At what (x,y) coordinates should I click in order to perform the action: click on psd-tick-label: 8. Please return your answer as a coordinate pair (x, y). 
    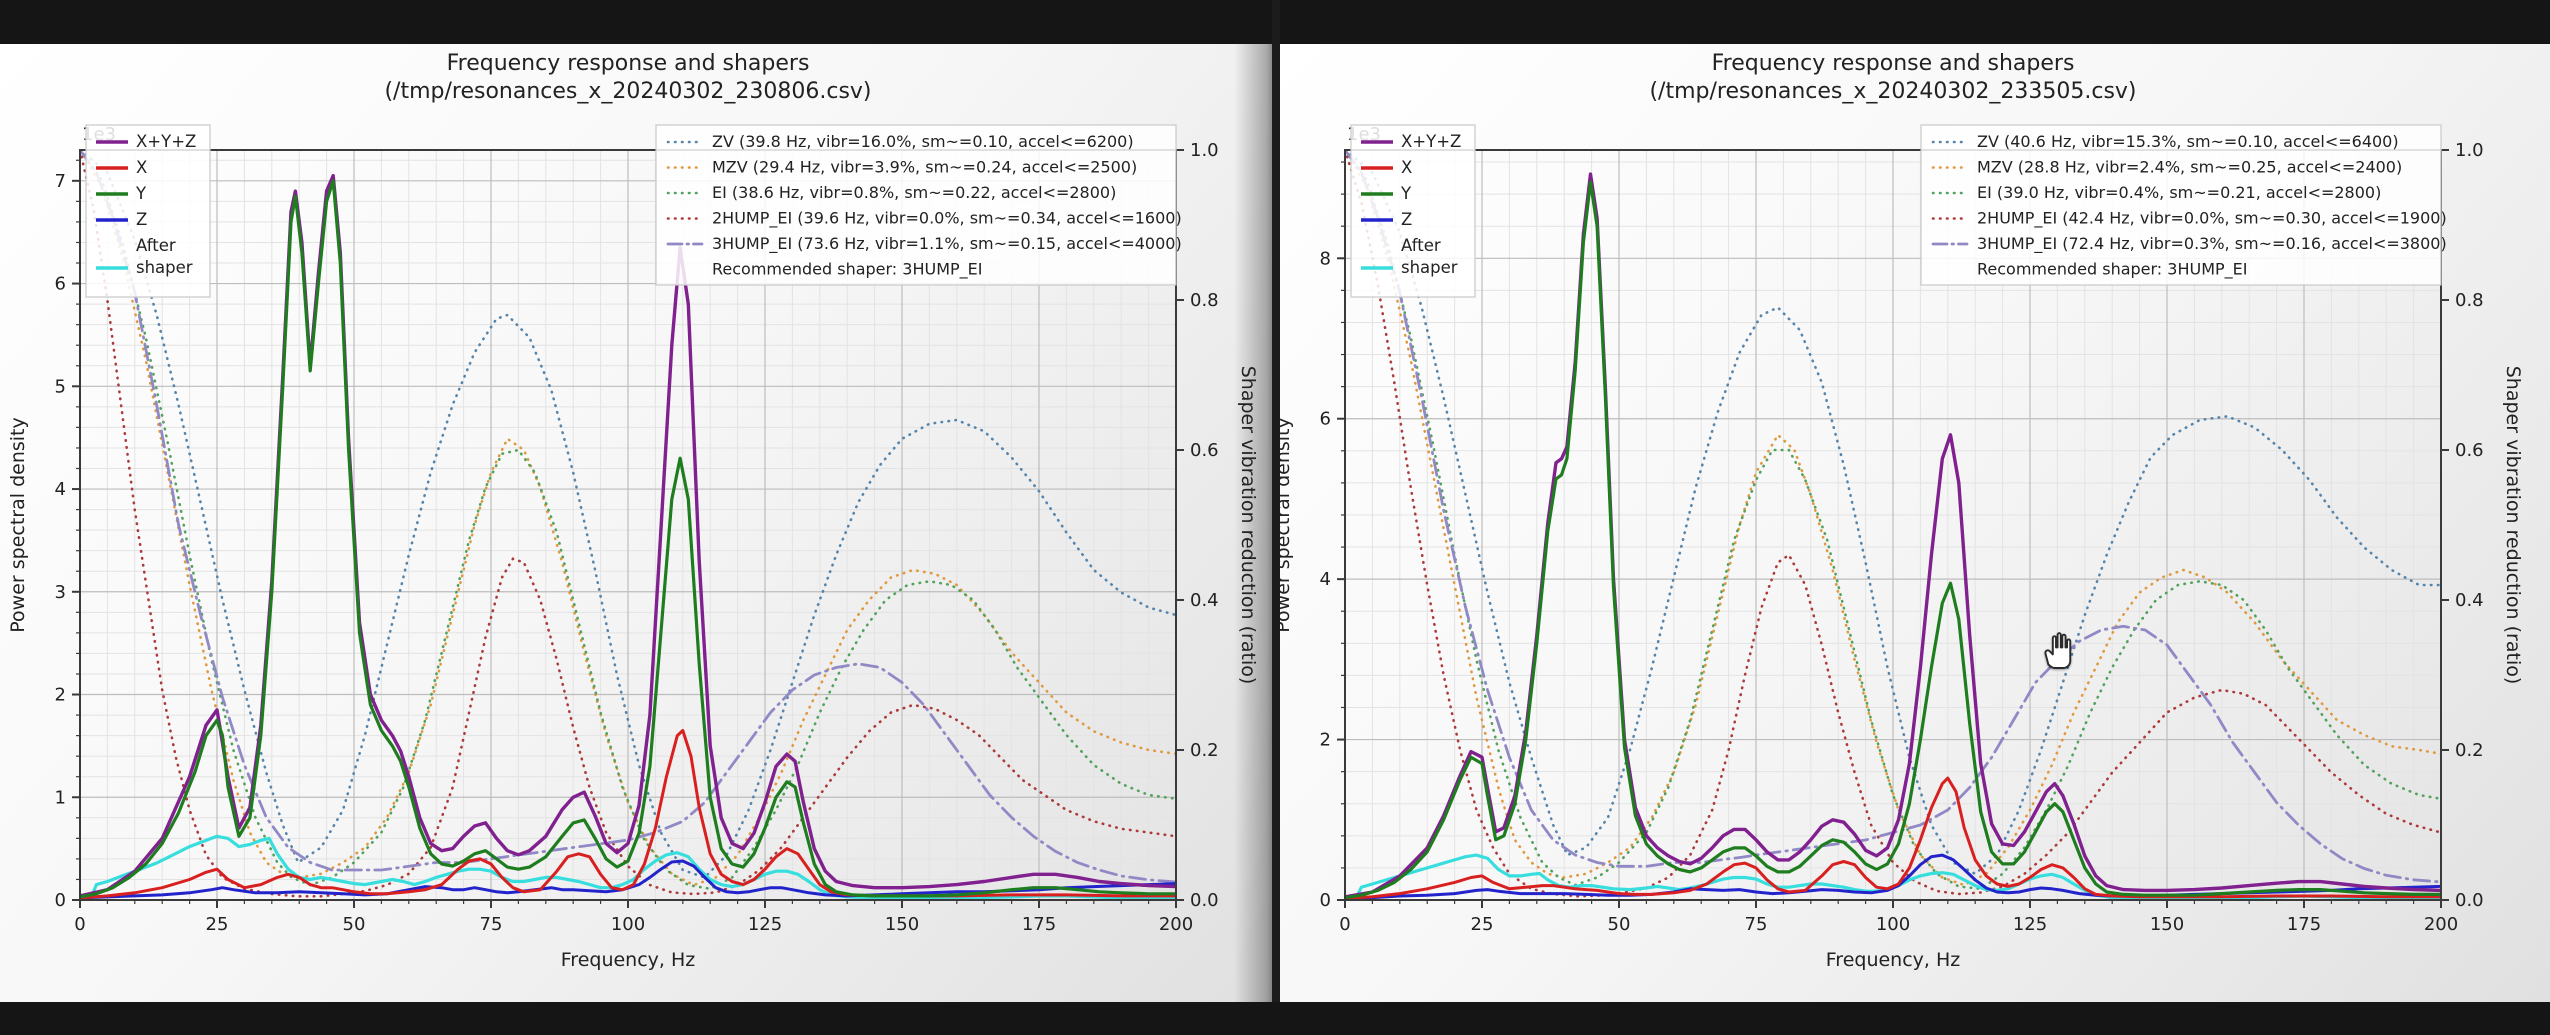
    Looking at the image, I should click on (1325, 258).